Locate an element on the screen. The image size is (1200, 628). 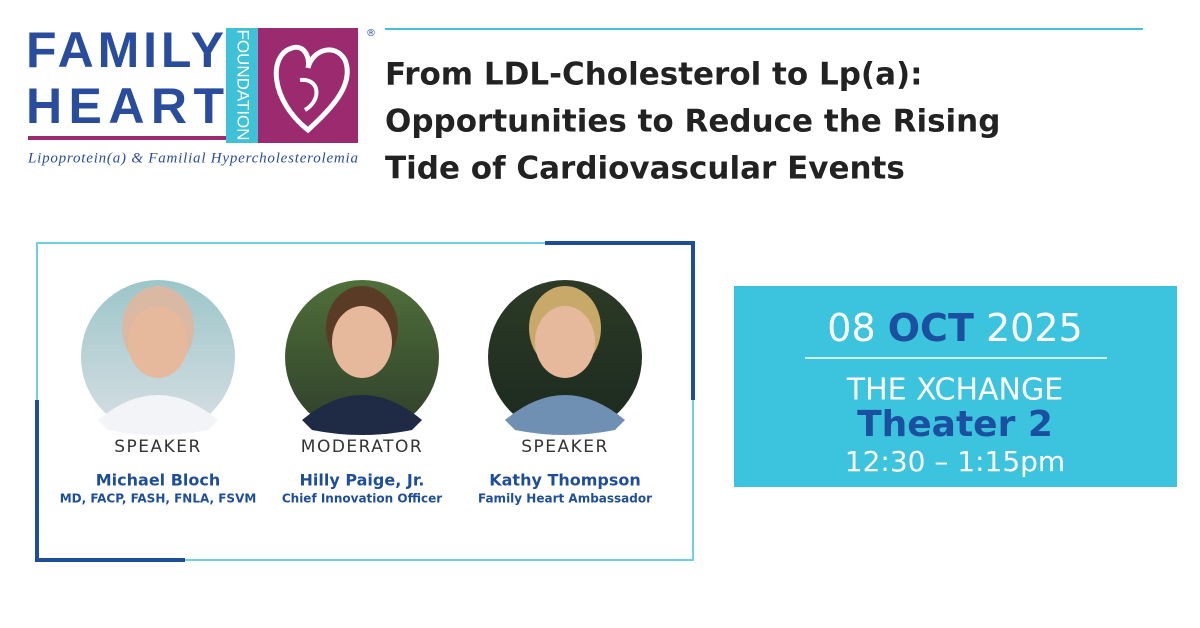
date: 08 OCT 2025 is located at coordinates (954, 328).